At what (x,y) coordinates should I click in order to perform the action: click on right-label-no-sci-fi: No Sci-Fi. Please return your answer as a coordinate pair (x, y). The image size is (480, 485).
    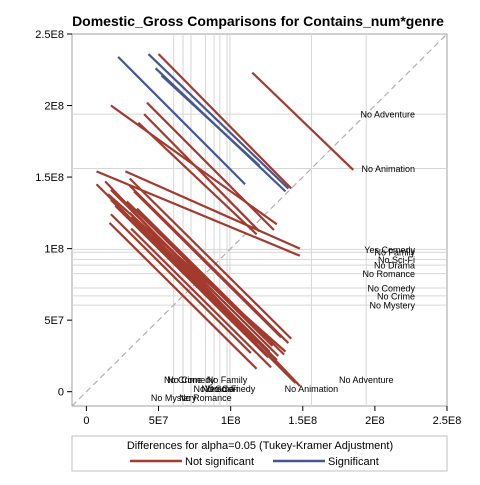
    Looking at the image, I should click on (396, 260).